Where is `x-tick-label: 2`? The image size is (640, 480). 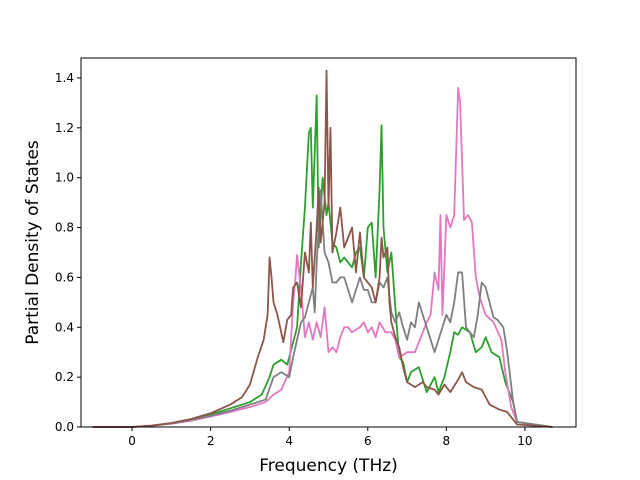 x-tick-label: 2 is located at coordinates (211, 441).